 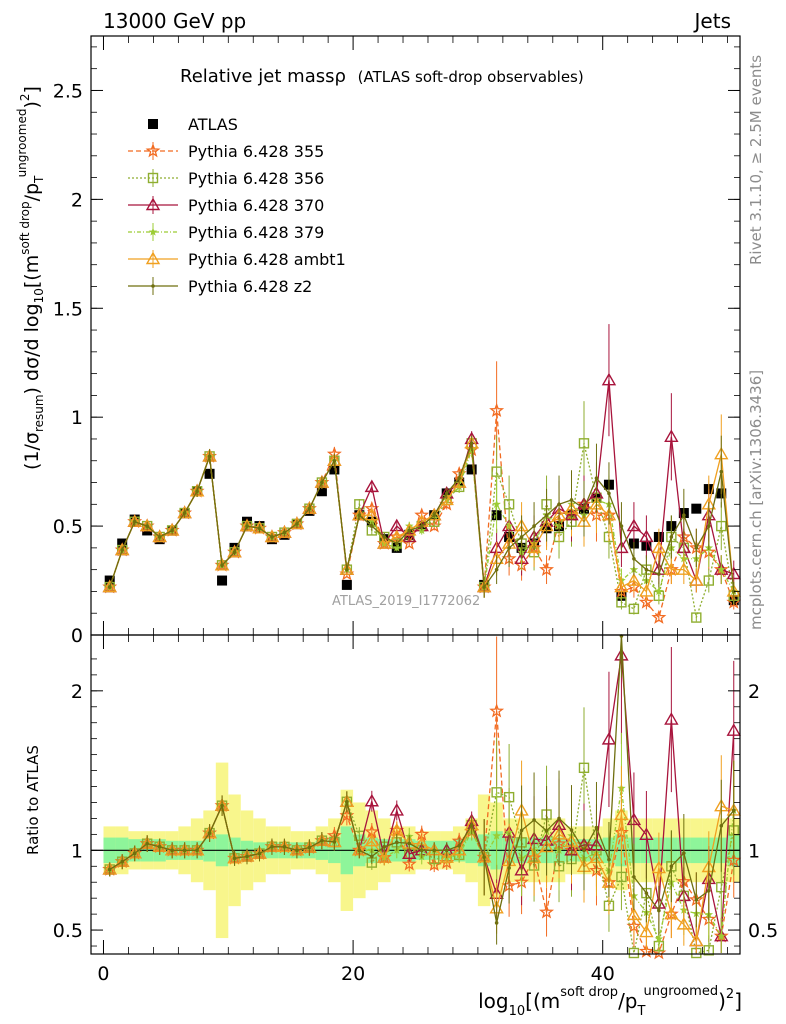 I want to click on y-tick-label: 1, so click(x=77, y=418).